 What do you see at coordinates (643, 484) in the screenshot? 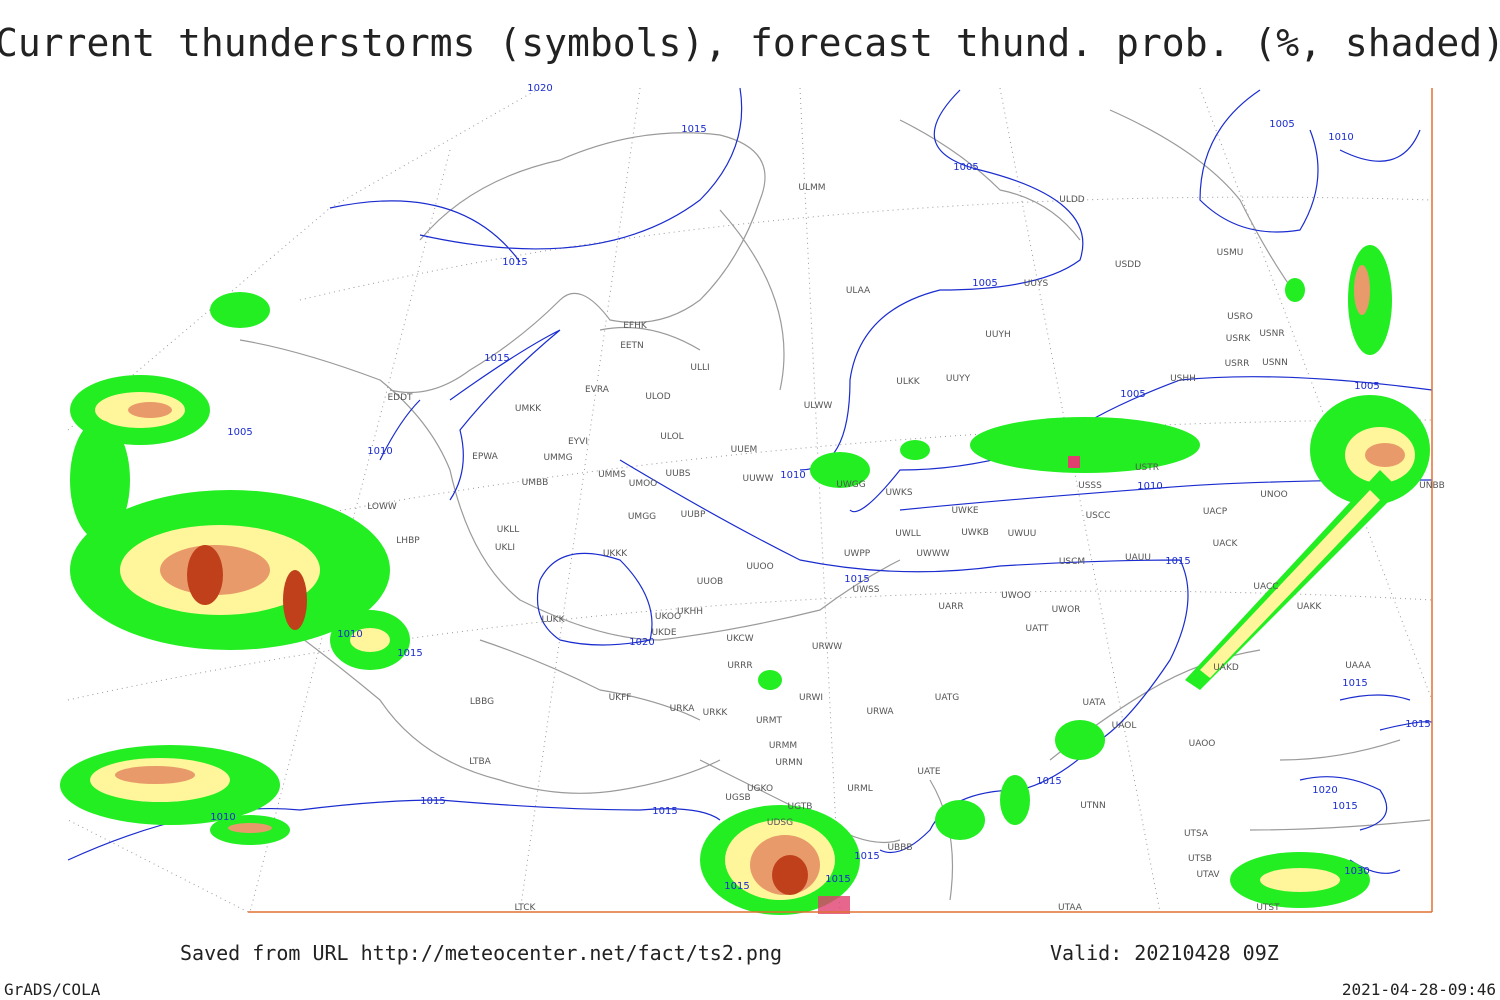
I see `station-label: UMOO` at bounding box center [643, 484].